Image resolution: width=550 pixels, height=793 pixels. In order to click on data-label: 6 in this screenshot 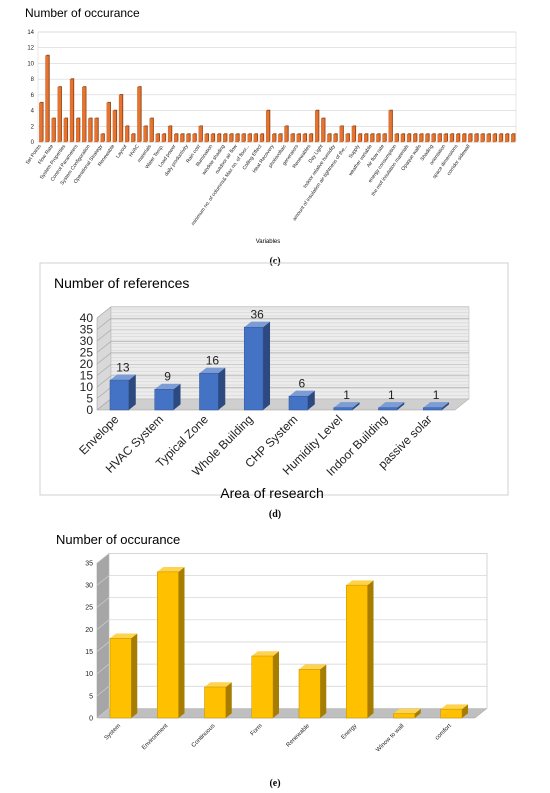, I will do `click(302, 384)`.